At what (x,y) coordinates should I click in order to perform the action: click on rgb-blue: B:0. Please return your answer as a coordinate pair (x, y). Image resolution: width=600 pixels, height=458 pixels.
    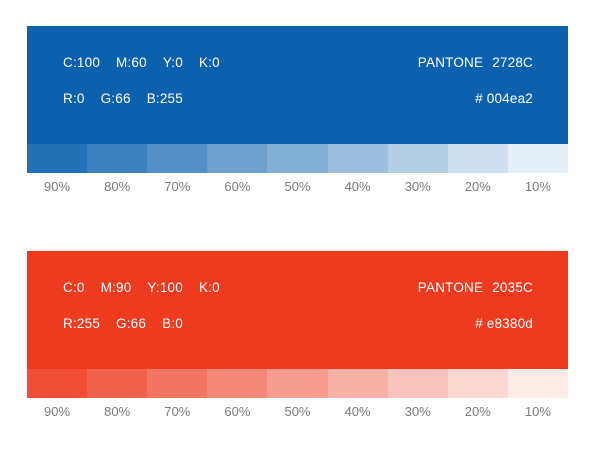
    Looking at the image, I should click on (172, 323).